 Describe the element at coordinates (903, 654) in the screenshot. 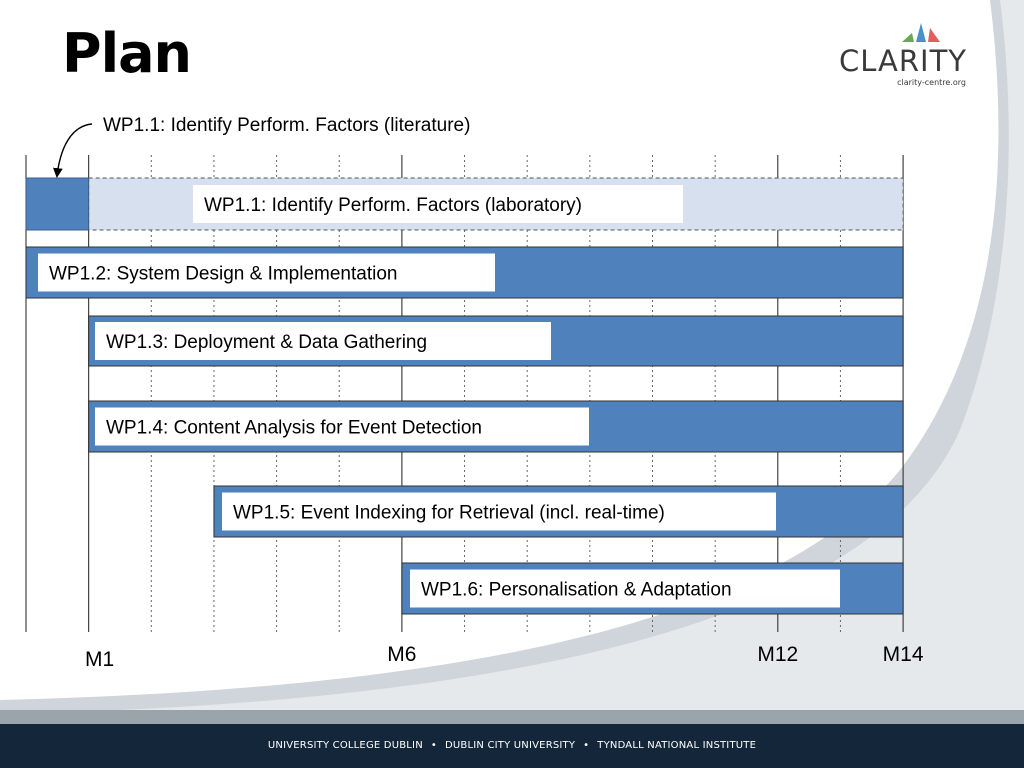

I see `milestone-label: M14` at that location.